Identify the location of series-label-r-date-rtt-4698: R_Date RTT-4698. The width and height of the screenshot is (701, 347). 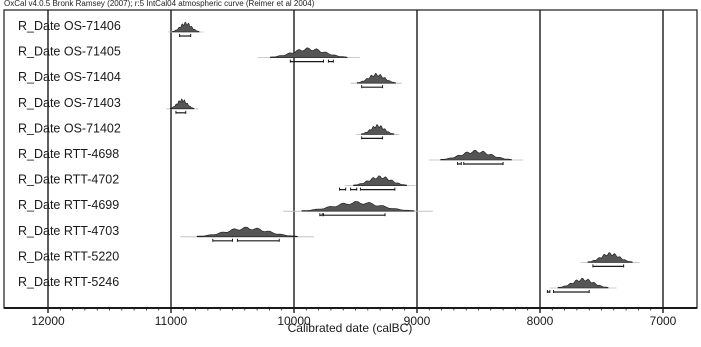
(68, 154).